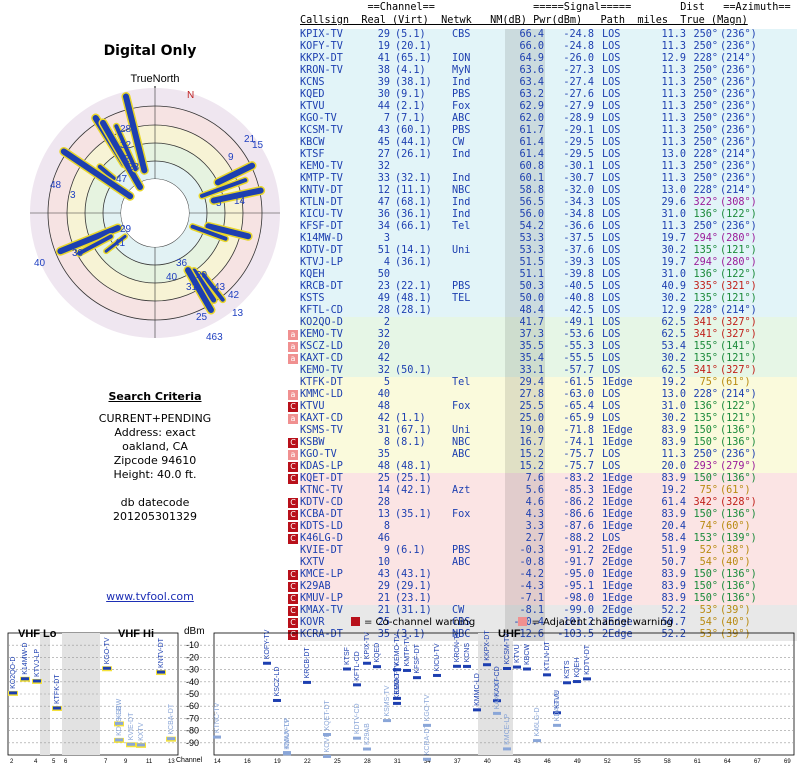  What do you see at coordinates (542, 347) in the screenshot?
I see `table-row: a KSCZ-LD 20 35.5 -55.3 LOS 53.4 155° (141°)` at bounding box center [542, 347].